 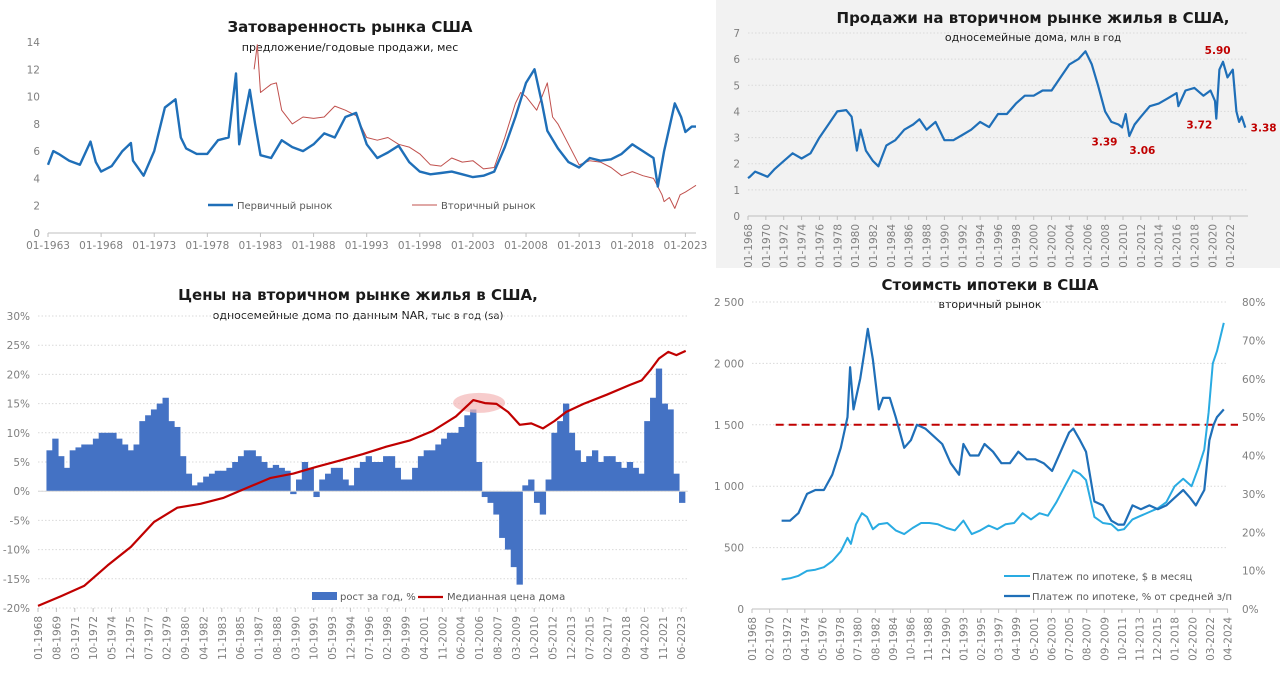 What do you see at coordinates (1231, 246) in the screenshot?
I see `x-tick-label: 01-2022` at bounding box center [1231, 246].